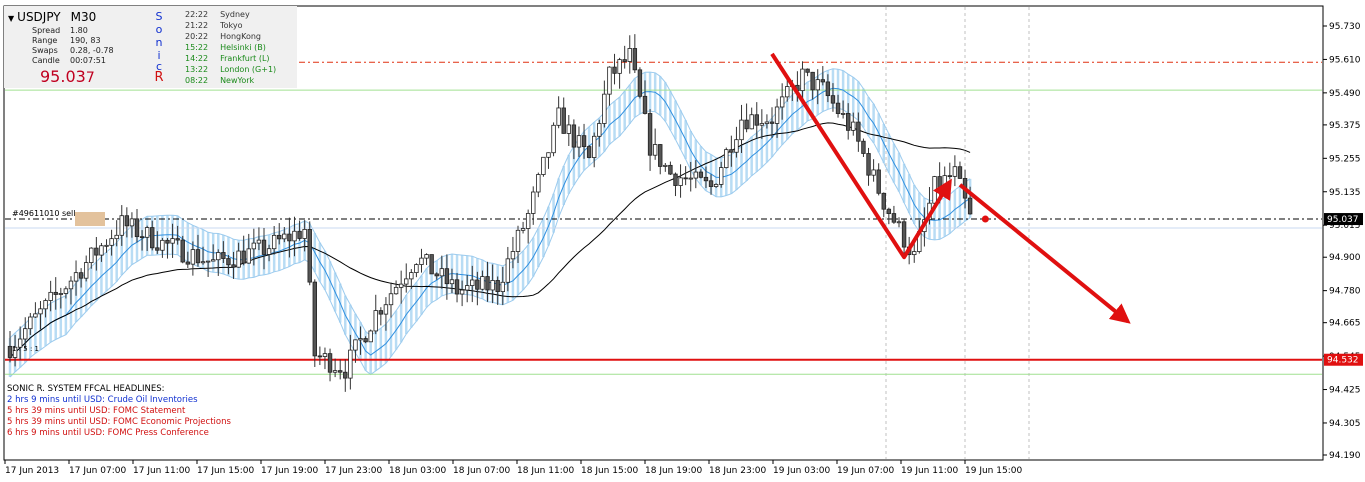 The width and height of the screenshot is (1365, 482). I want to click on y-tick-label: 94.190, so click(1345, 456).